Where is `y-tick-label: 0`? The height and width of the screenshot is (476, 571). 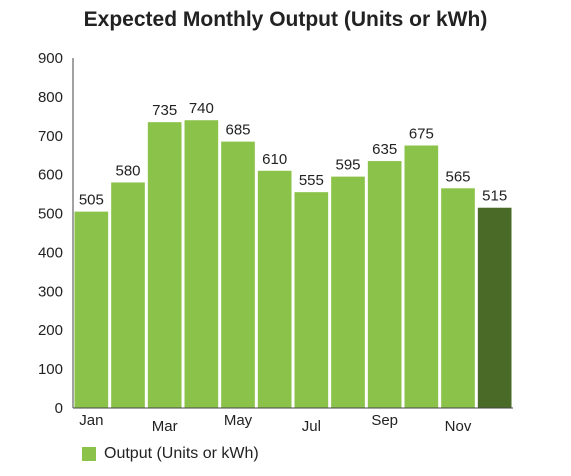
y-tick-label: 0 is located at coordinates (59, 408).